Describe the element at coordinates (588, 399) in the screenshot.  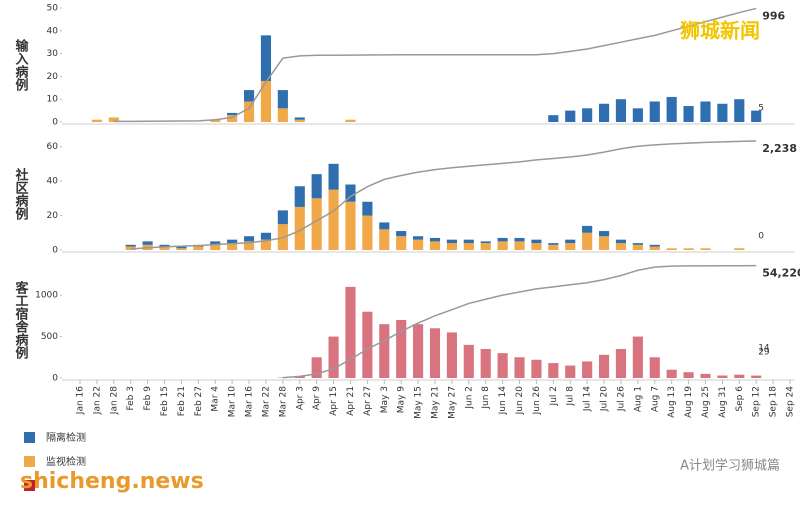
I see `x-tick-label: Jul 14` at that location.